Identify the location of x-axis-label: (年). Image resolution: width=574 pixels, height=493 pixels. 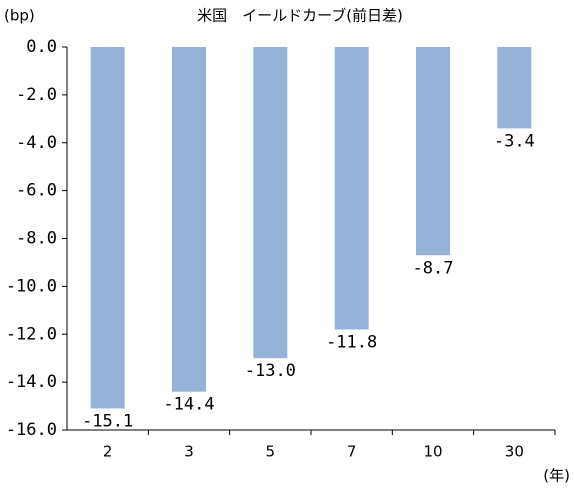
(556, 476).